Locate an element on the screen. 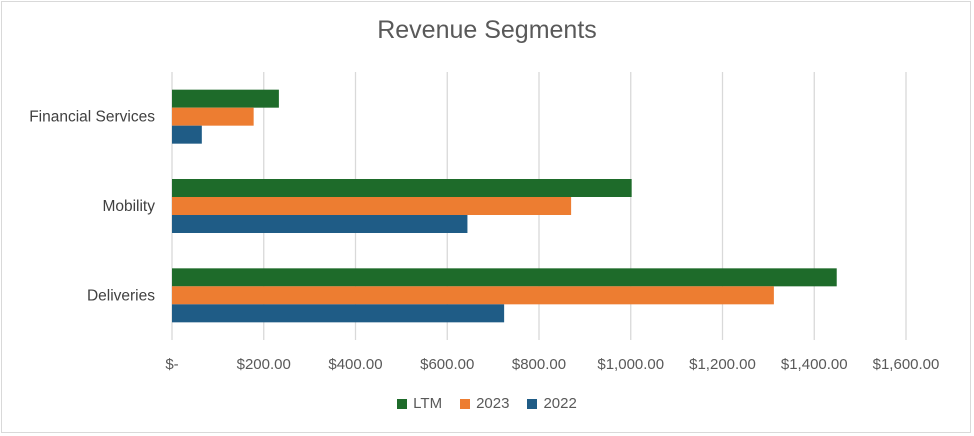 The width and height of the screenshot is (974, 436). x-tick-label: $800.00 is located at coordinates (539, 364).